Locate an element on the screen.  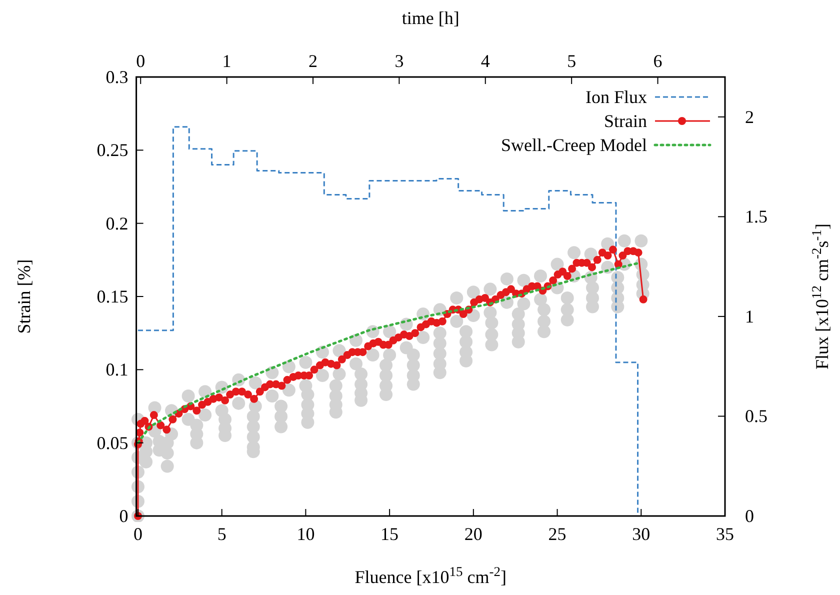
y2-tick-label: 1.5 is located at coordinates (756, 216).